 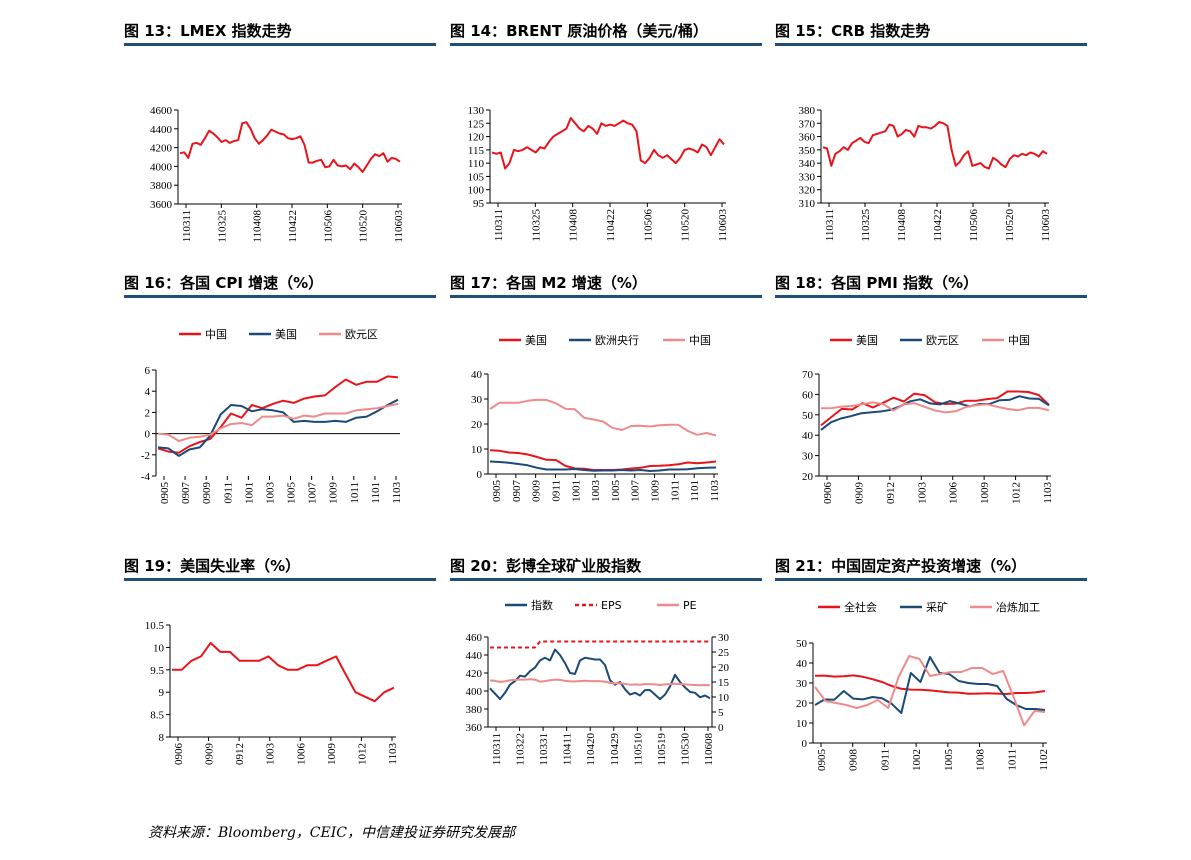 What do you see at coordinates (292, 493) in the screenshot?
I see `x-tick-label: 1005` at bounding box center [292, 493].